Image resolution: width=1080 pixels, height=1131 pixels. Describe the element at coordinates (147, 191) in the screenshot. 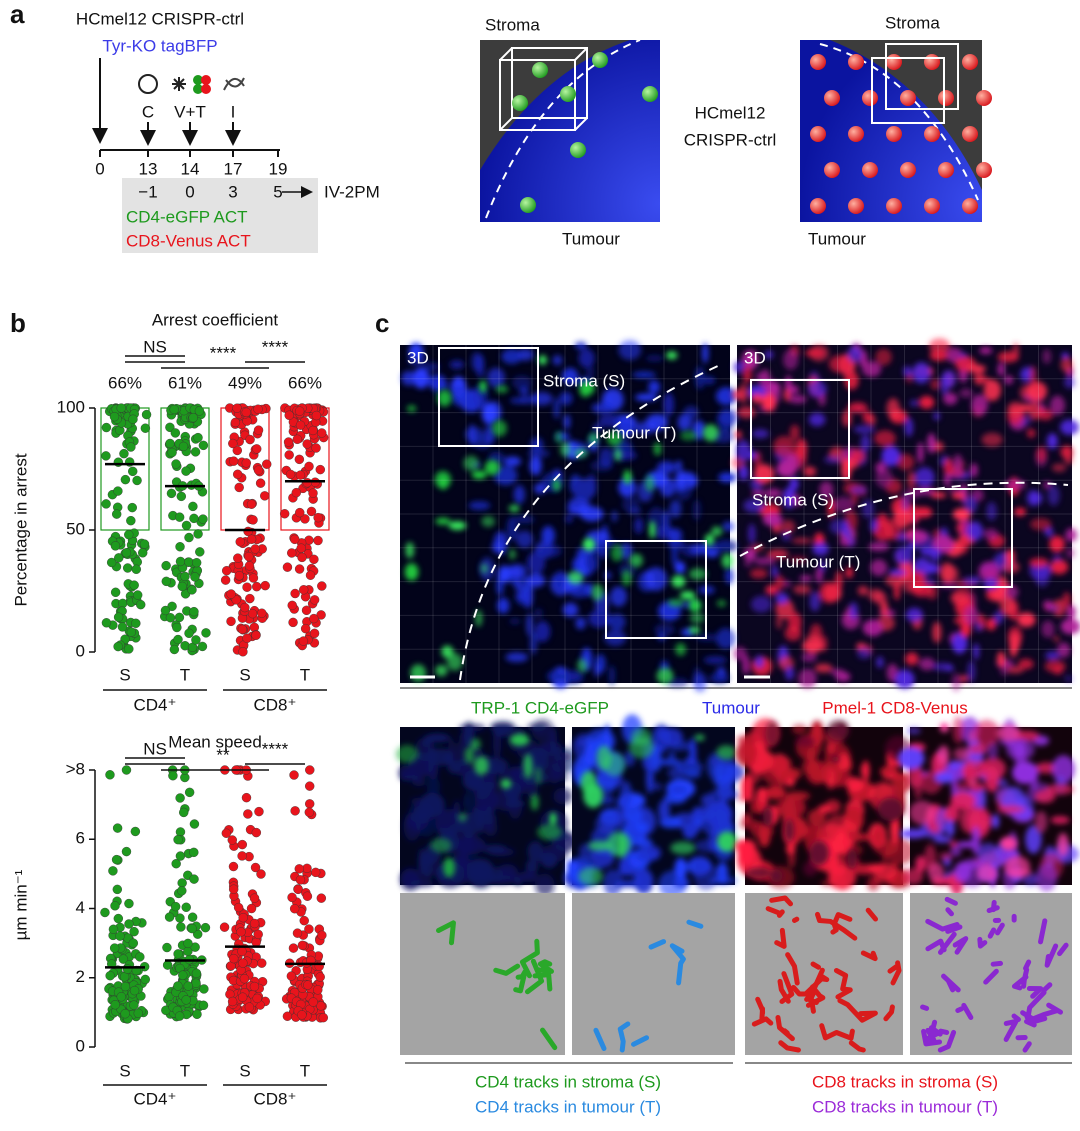

I see `relative-day-label: −1` at that location.